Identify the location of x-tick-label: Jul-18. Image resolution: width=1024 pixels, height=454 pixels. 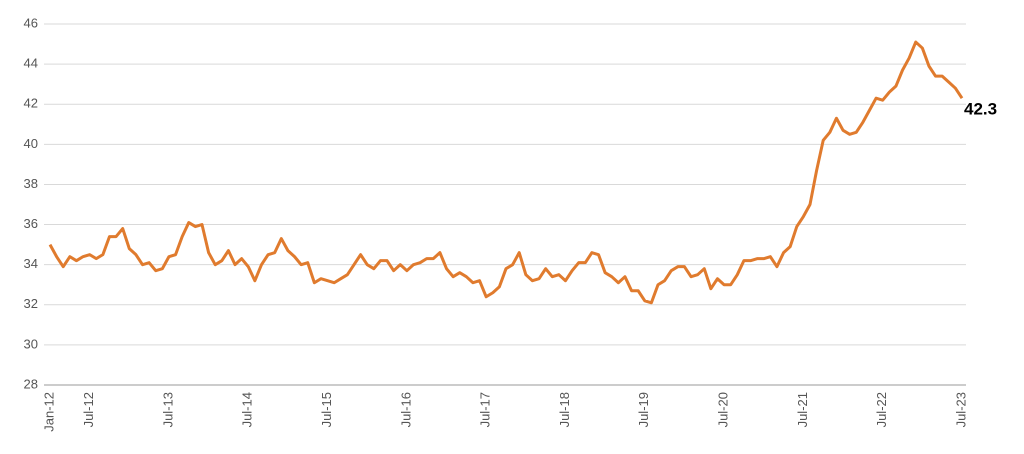
(564, 409).